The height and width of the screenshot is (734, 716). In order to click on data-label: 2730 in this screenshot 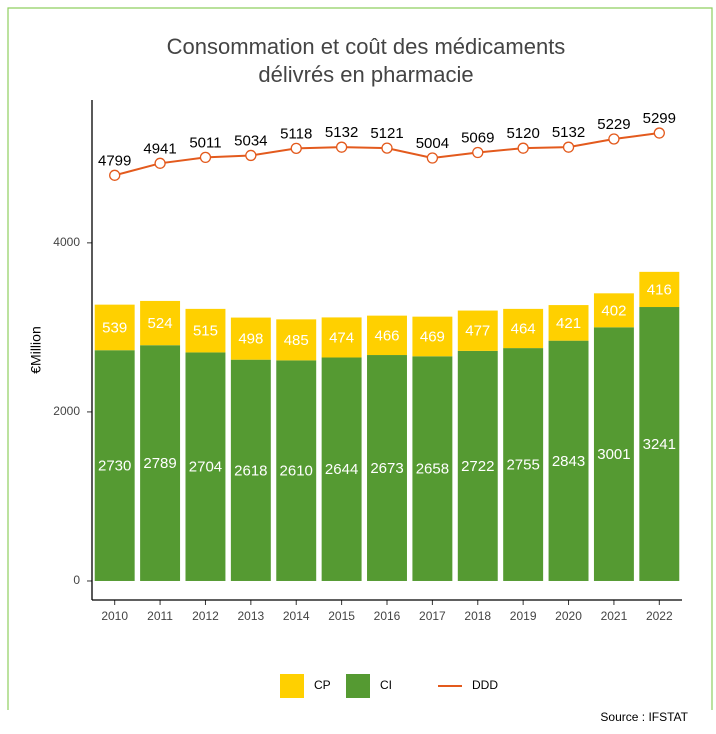, I will do `click(114, 466)`.